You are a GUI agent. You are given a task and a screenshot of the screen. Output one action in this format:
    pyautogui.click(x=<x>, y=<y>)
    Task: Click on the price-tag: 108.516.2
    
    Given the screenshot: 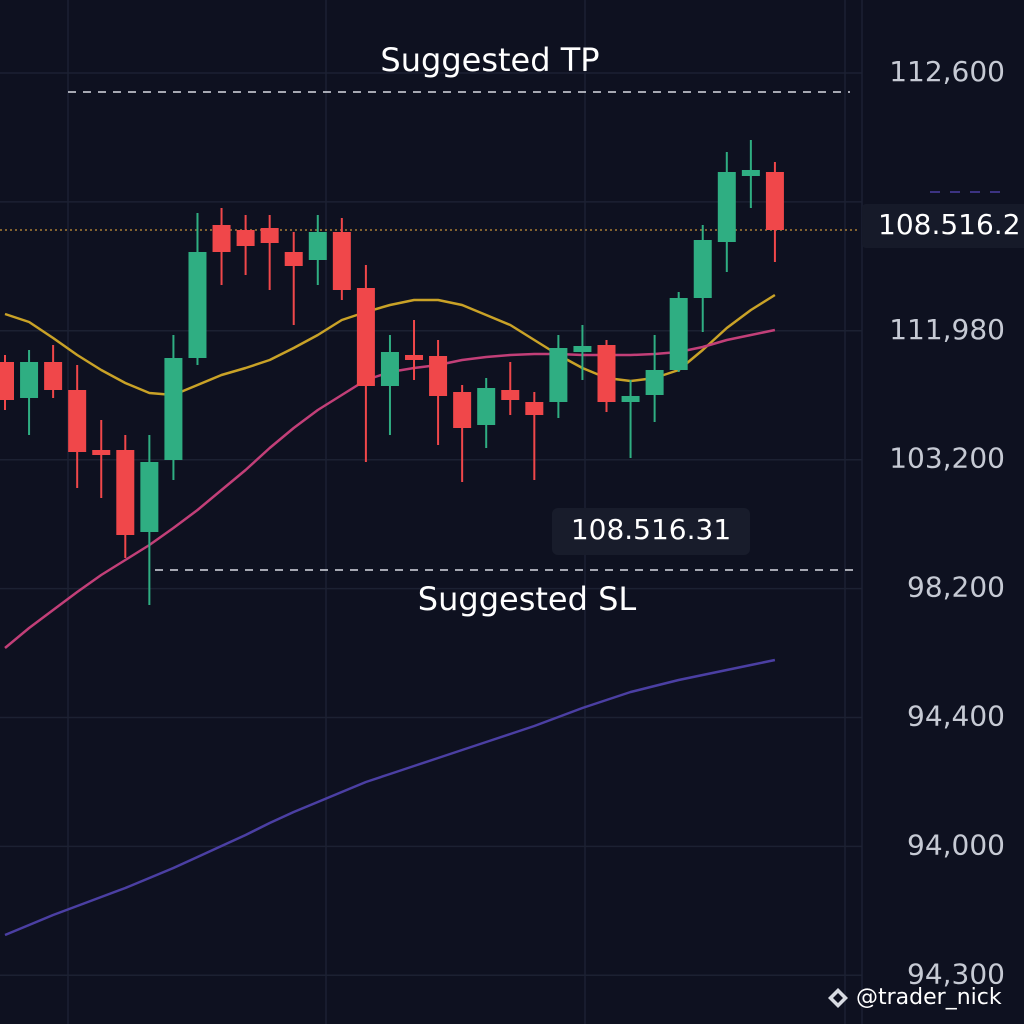 What is the action you would take?
    pyautogui.click(x=949, y=224)
    